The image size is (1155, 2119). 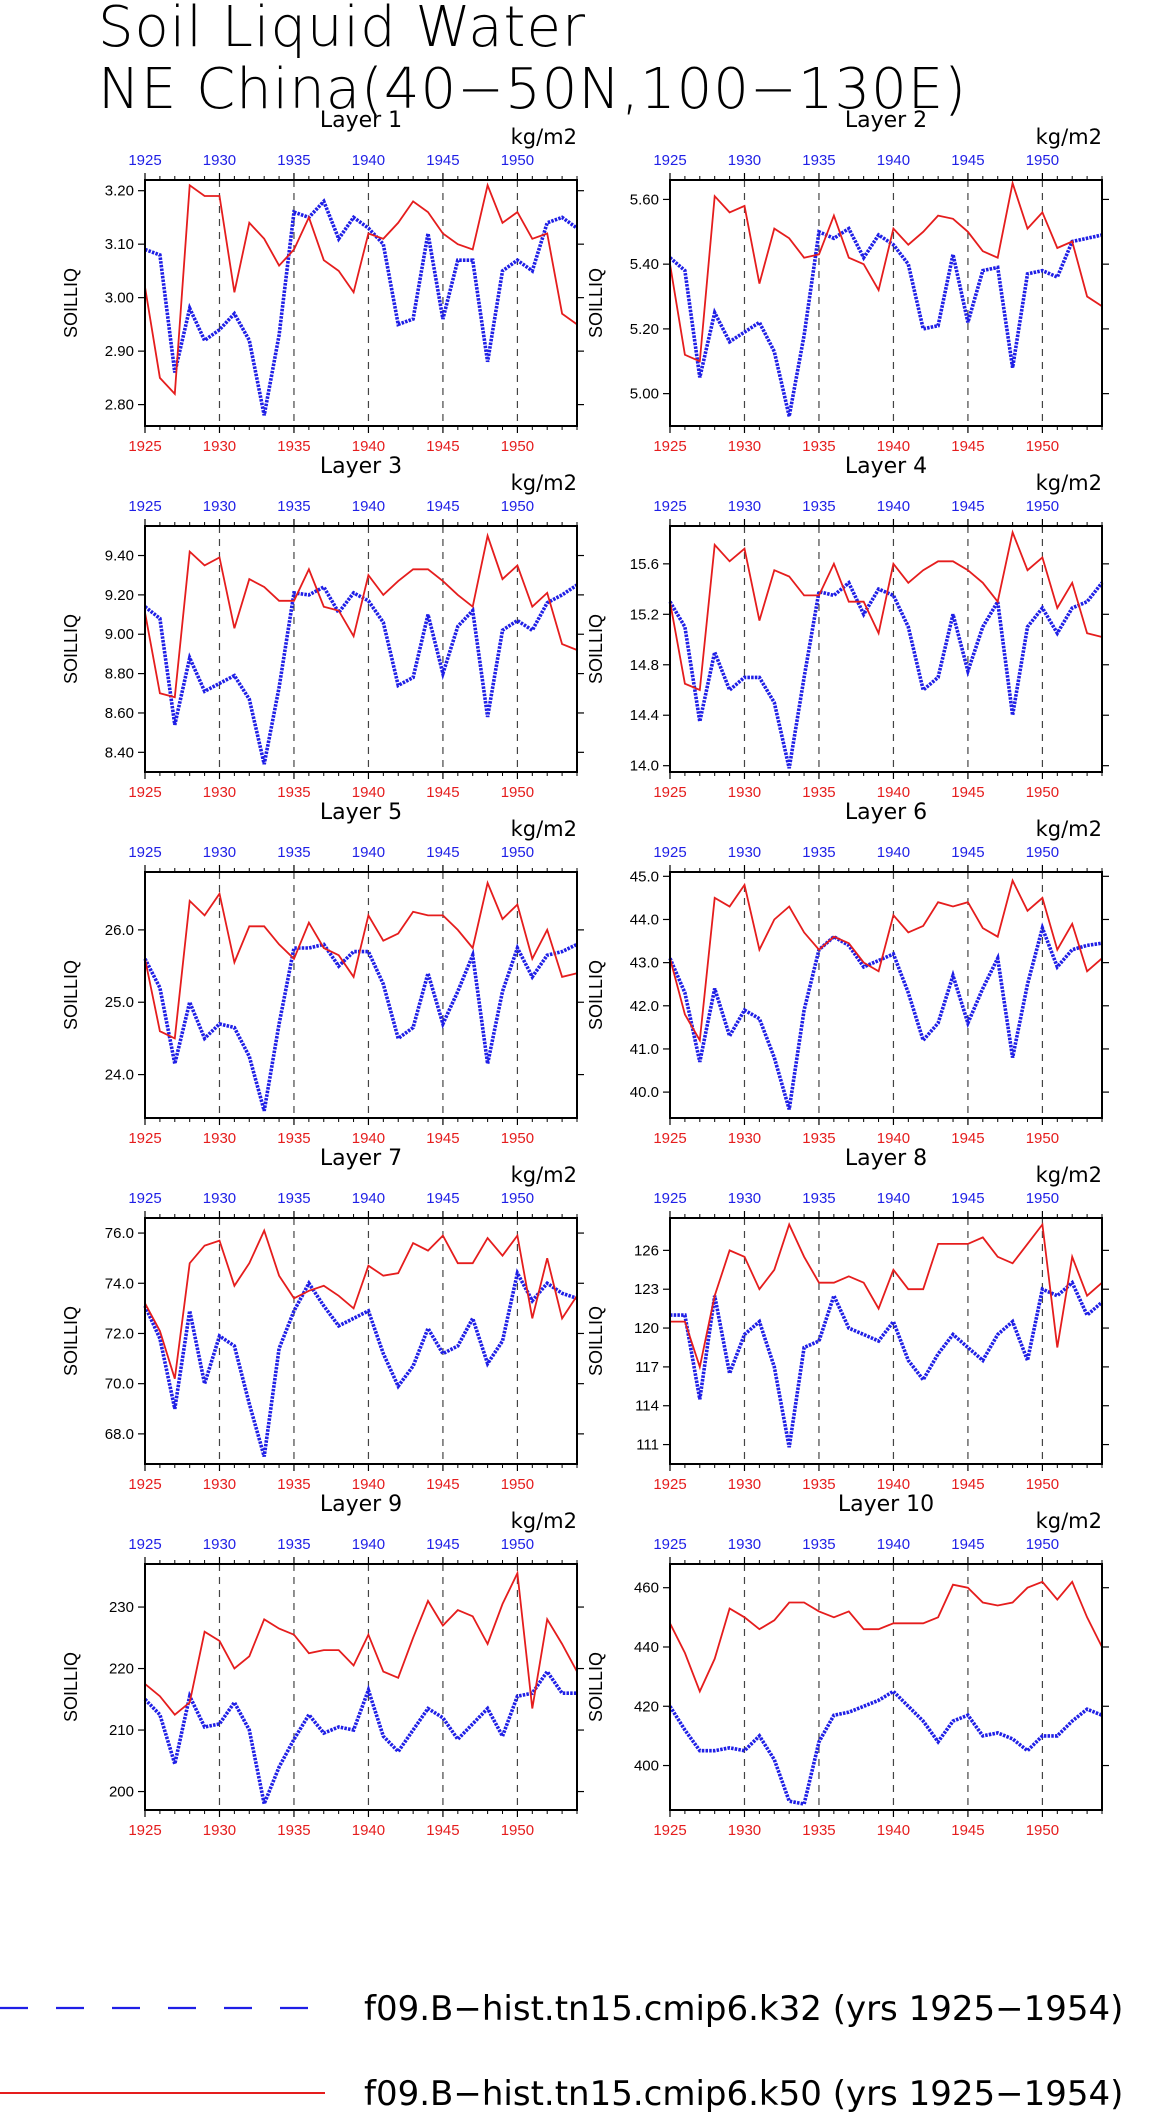 What do you see at coordinates (361, 466) in the screenshot?
I see `panel-title: Layer 3` at bounding box center [361, 466].